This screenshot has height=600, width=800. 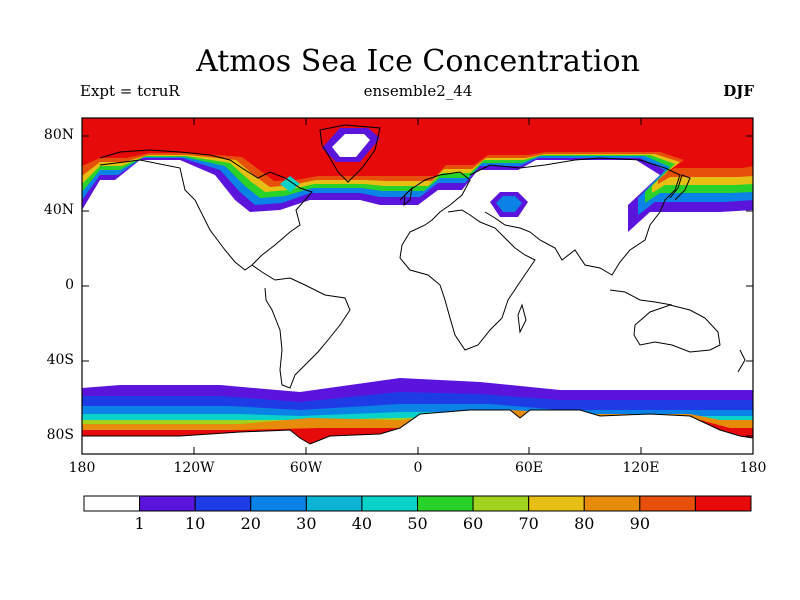 What do you see at coordinates (408, 196) in the screenshot?
I see `uk-outline` at bounding box center [408, 196].